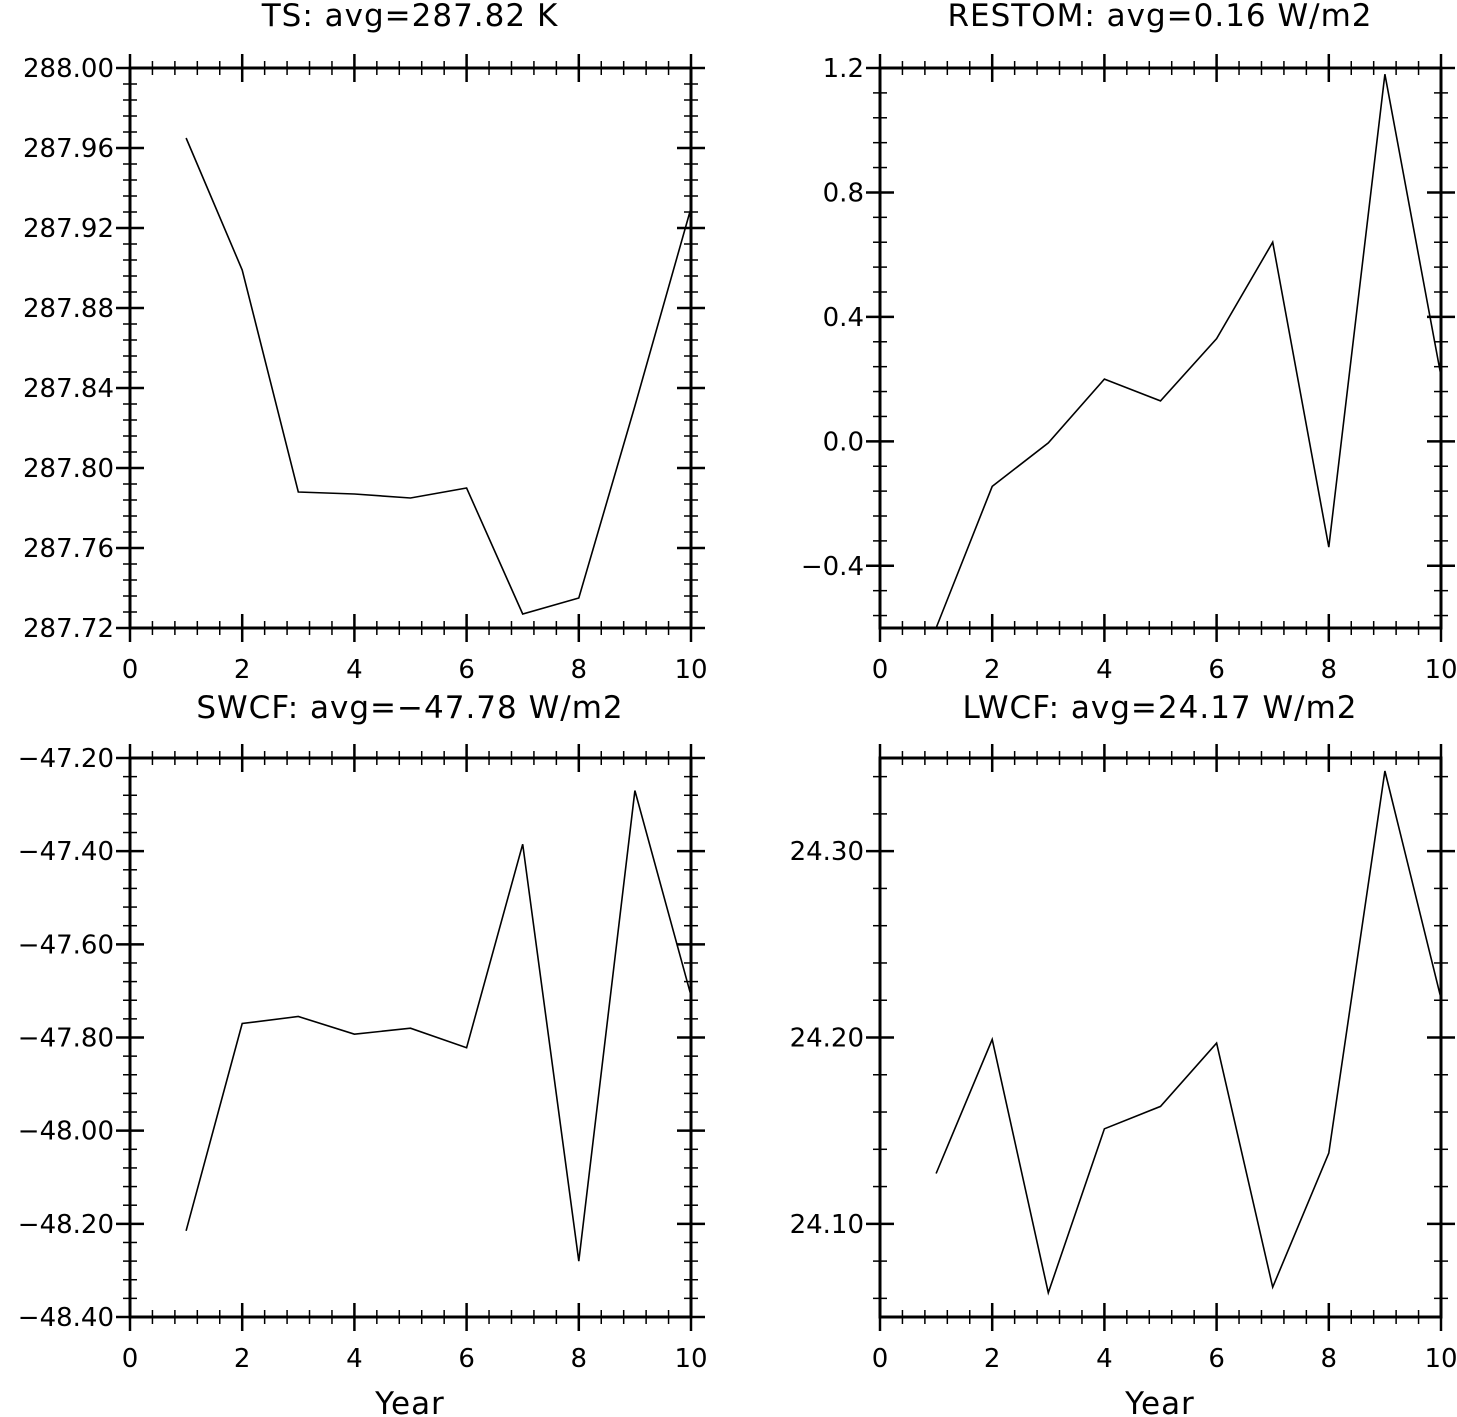 Image resolution: width=1457 pixels, height=1417 pixels. What do you see at coordinates (66, 1225) in the screenshot?
I see `y-tick-label: −48.20` at bounding box center [66, 1225].